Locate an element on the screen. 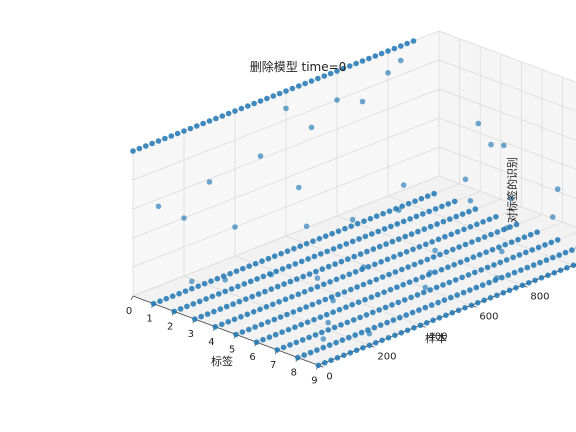  x-tick-label: 3 is located at coordinates (191, 334).